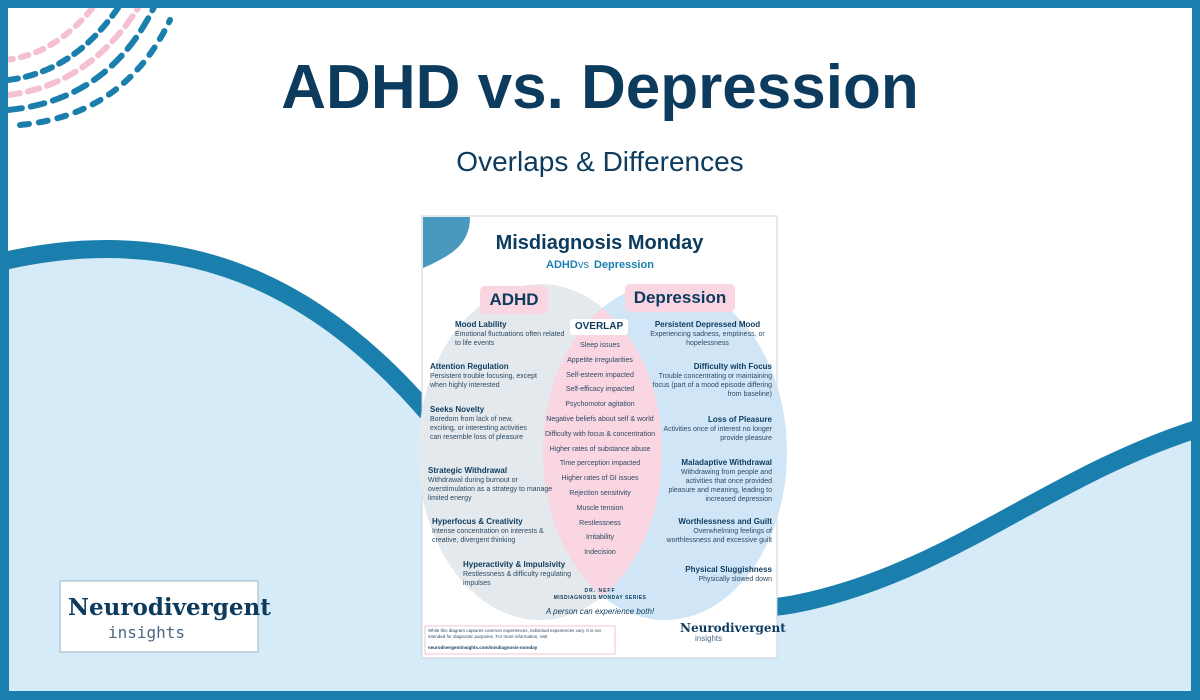 Image resolution: width=1200 pixels, height=700 pixels. What do you see at coordinates (599, 243) in the screenshot?
I see `card-title: Misdiagnosis Monday` at bounding box center [599, 243].